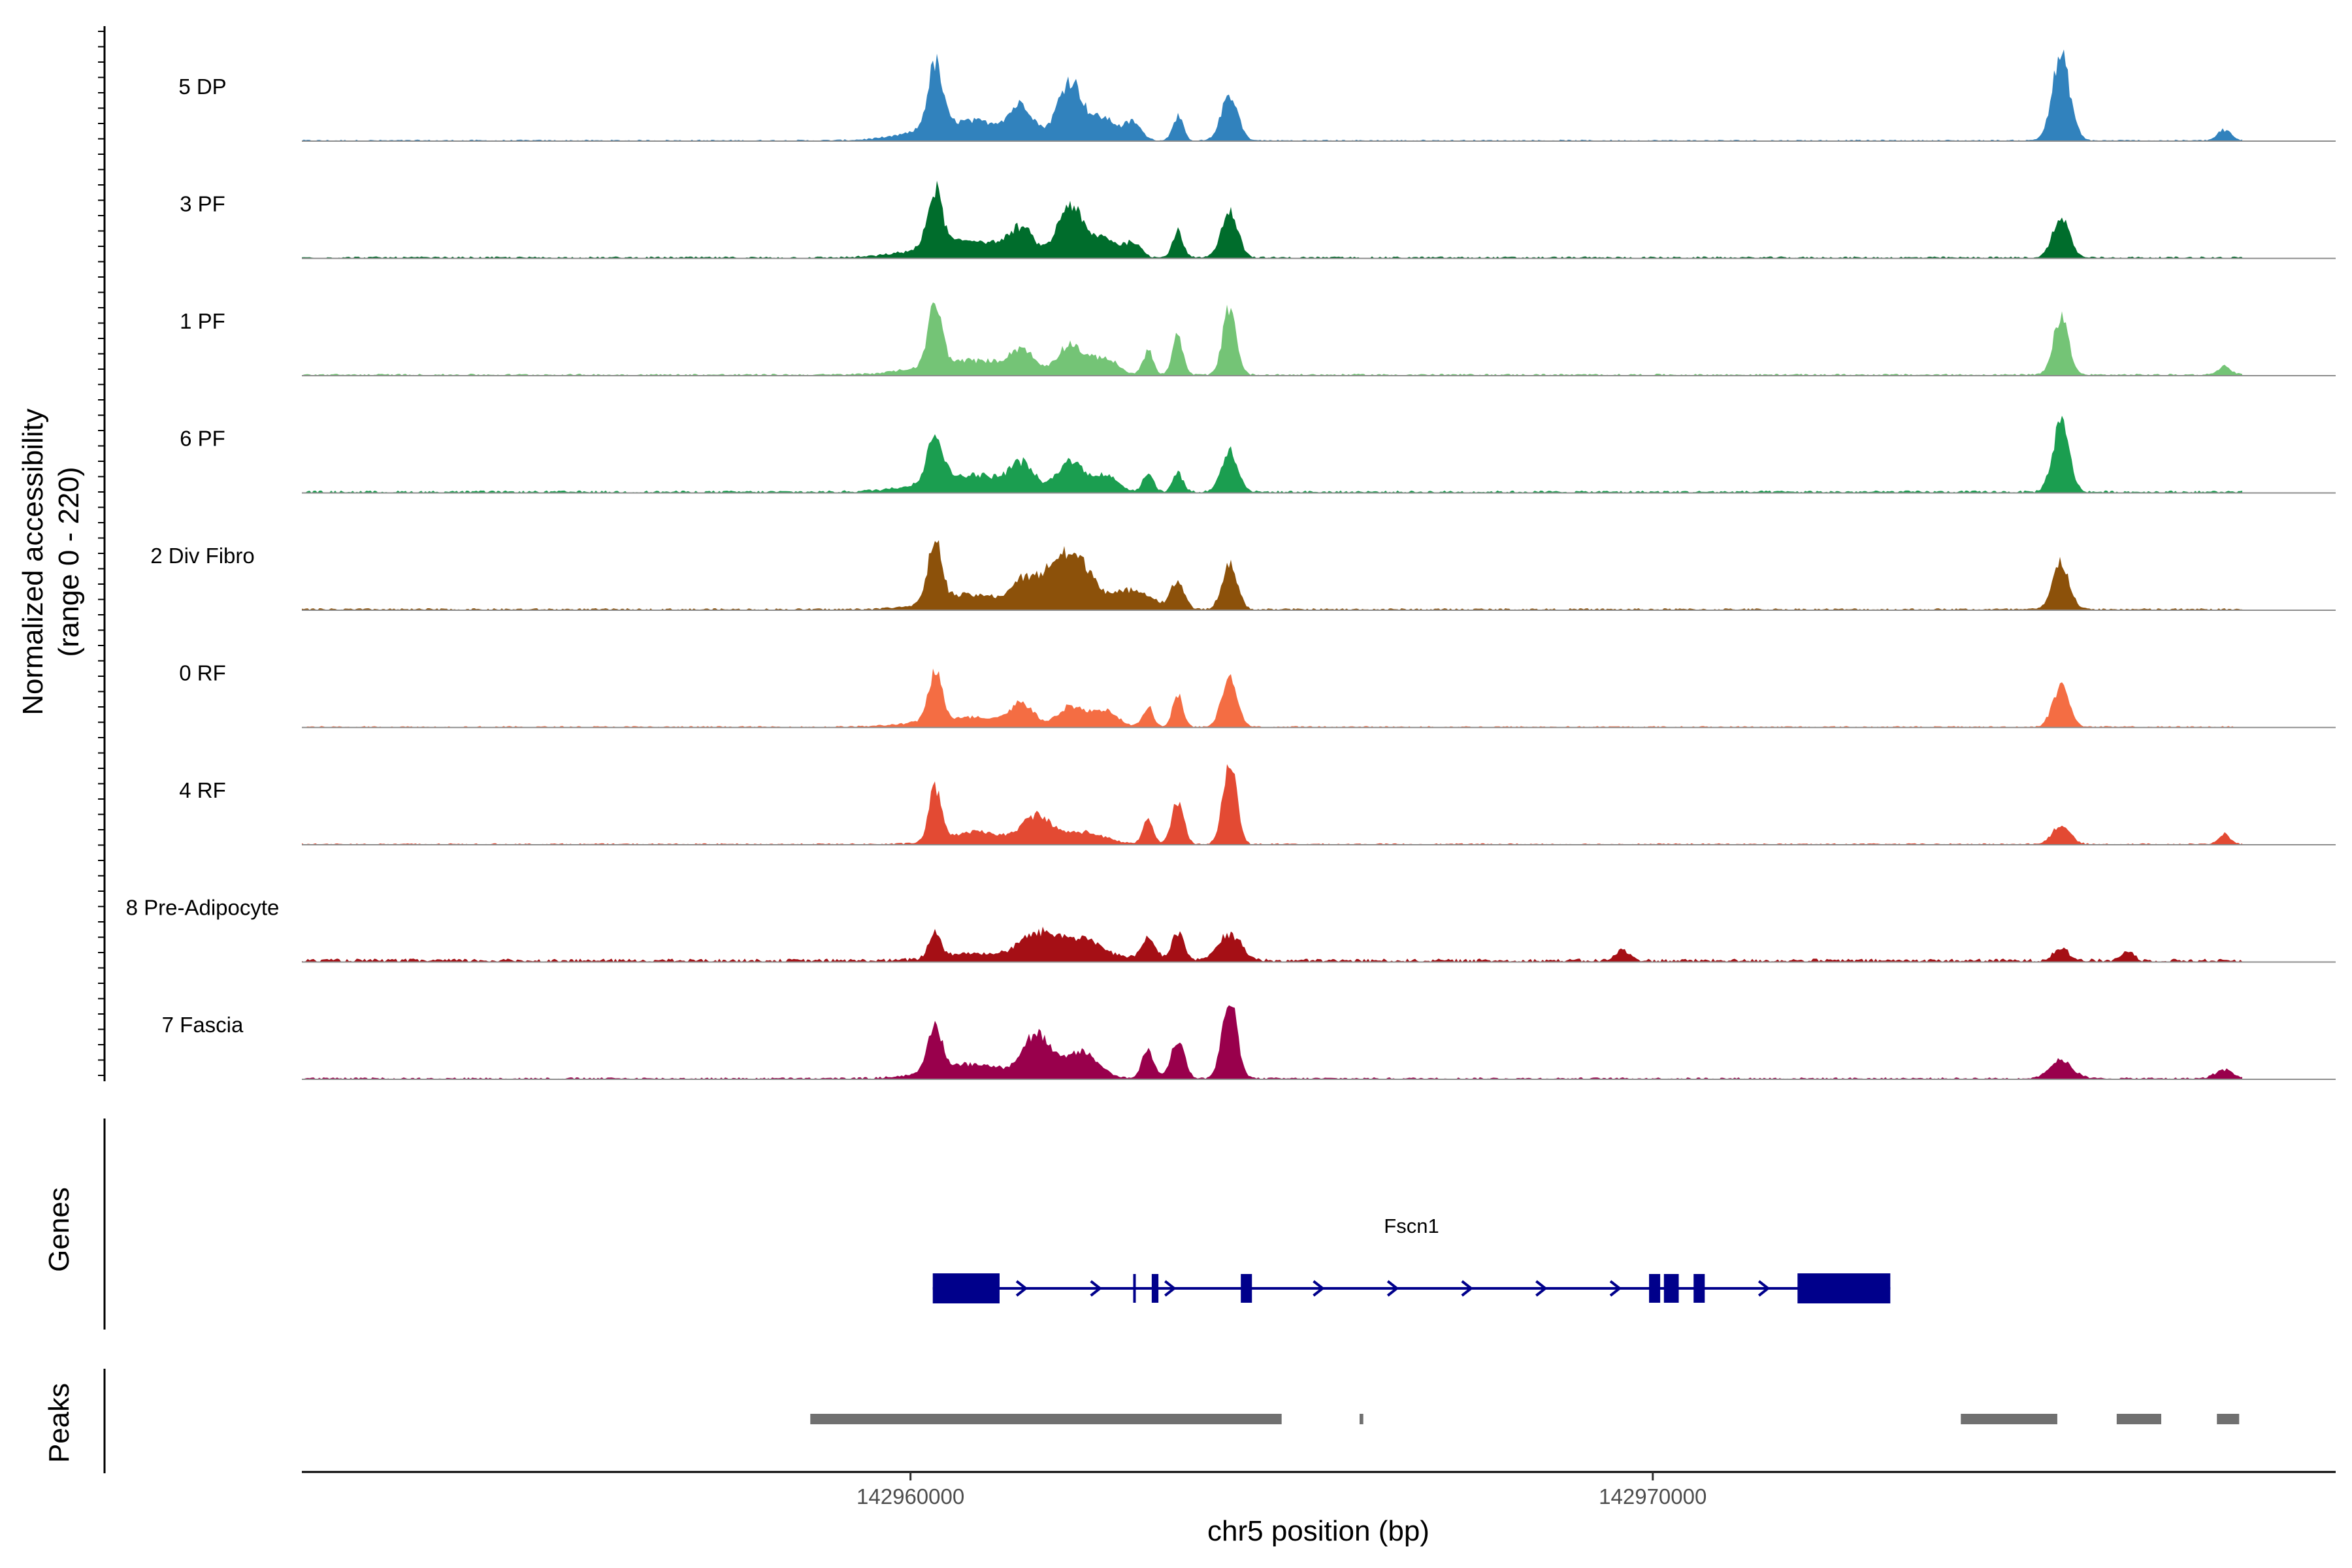  What do you see at coordinates (69, 561) in the screenshot?
I see `y-axis-title-line2: (range 0 - 220)` at bounding box center [69, 561].